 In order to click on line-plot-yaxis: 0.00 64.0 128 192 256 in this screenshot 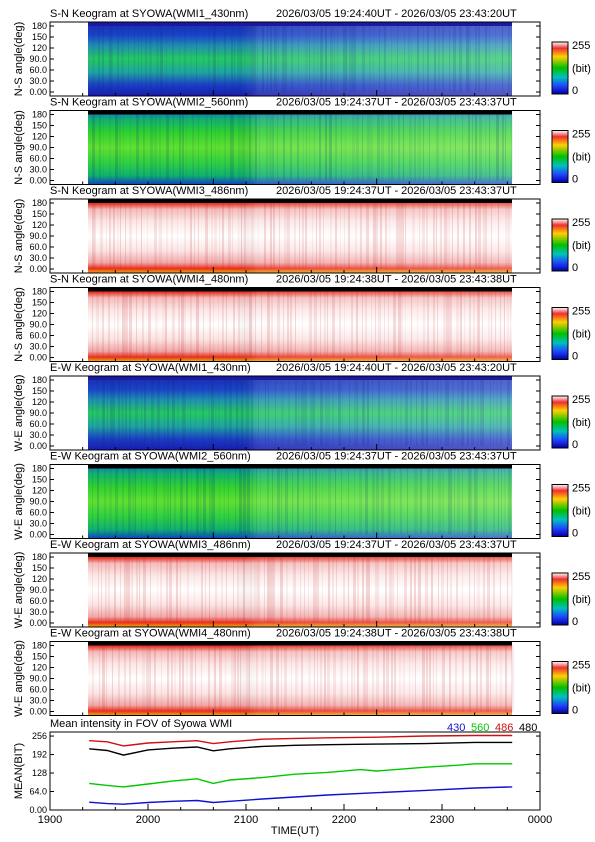, I will do `click(284, 773)`.